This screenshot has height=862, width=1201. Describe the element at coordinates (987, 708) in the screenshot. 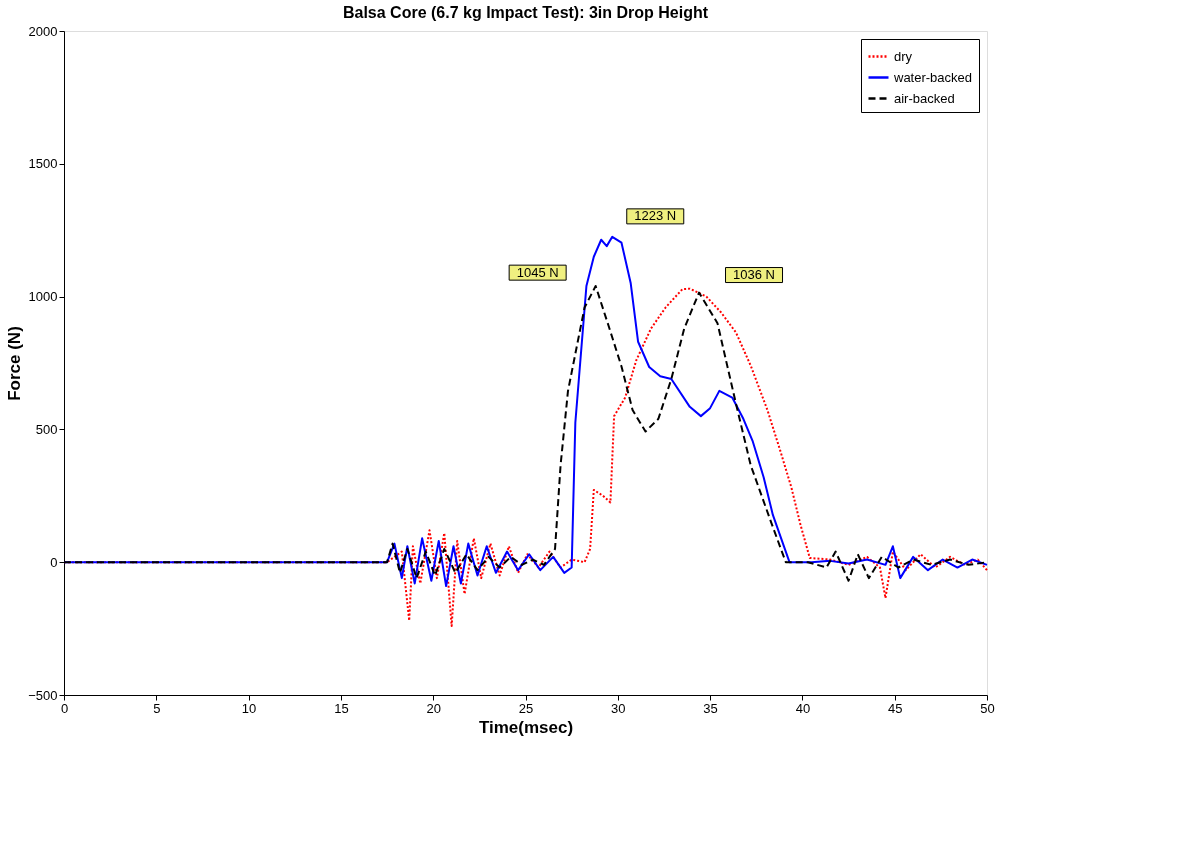

I see `x-tick-label: 50` at that location.